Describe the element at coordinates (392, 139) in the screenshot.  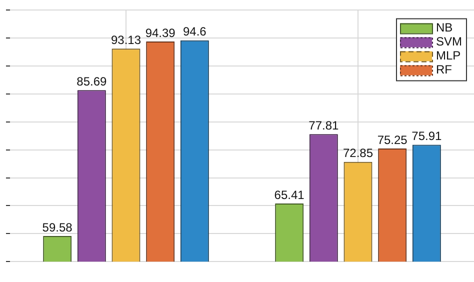
I see `data-label: 75.25` at that location.